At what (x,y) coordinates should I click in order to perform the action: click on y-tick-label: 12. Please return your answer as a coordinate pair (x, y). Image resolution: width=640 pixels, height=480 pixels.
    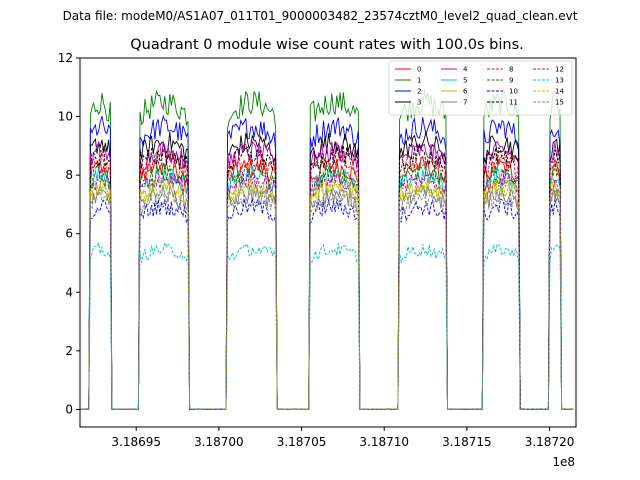
    Looking at the image, I should click on (65, 58).